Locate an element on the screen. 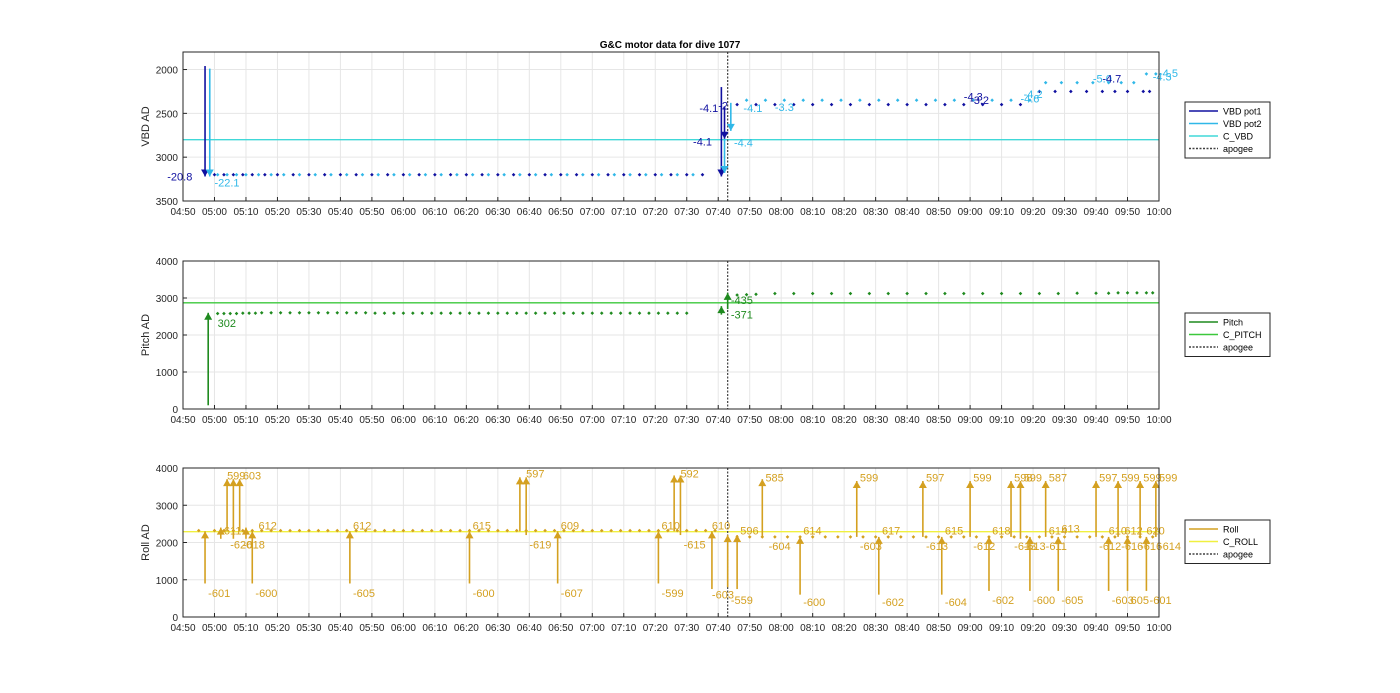 The height and width of the screenshot is (693, 1400). y-tick-label: 2500 is located at coordinates (167, 114).